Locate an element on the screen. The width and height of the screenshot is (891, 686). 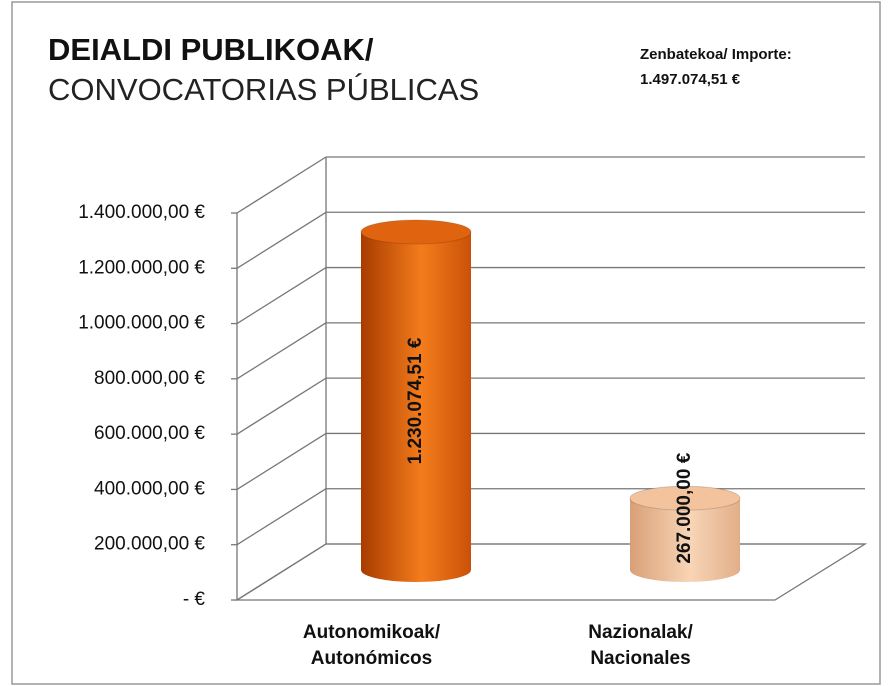
y-tick-label: - € is located at coordinates (194, 599).